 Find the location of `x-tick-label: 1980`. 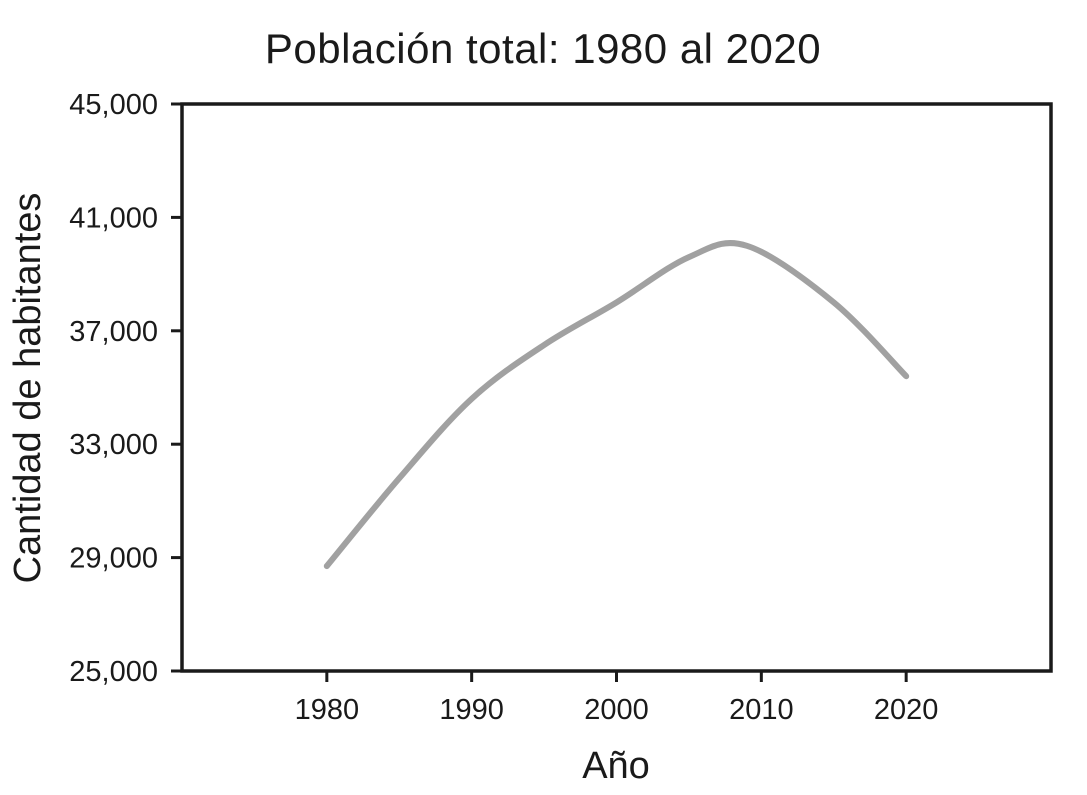

x-tick-label: 1980 is located at coordinates (327, 710).